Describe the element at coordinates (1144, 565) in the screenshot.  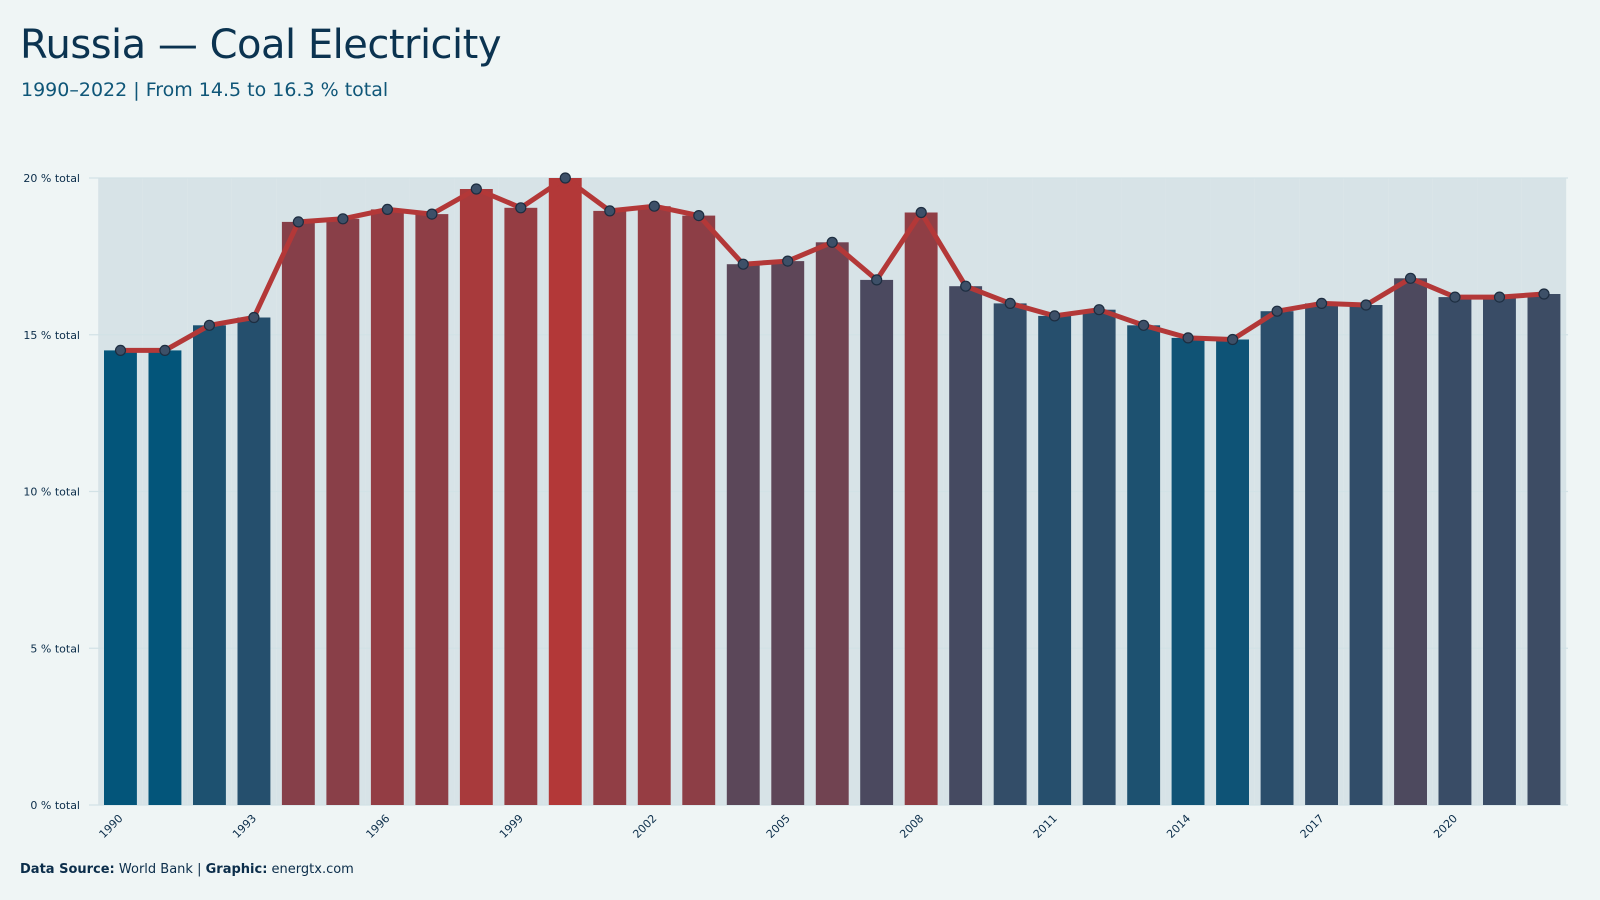
I see `bar-2013` at that location.